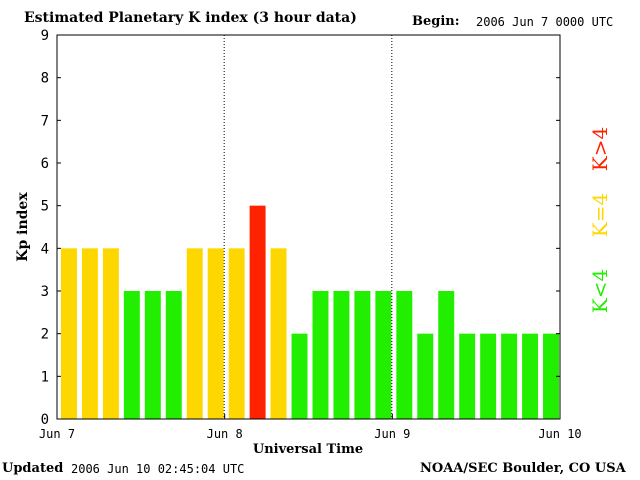  I want to click on updated-value: 2006 Jun 10 02:45:04 UTC, so click(158, 469).